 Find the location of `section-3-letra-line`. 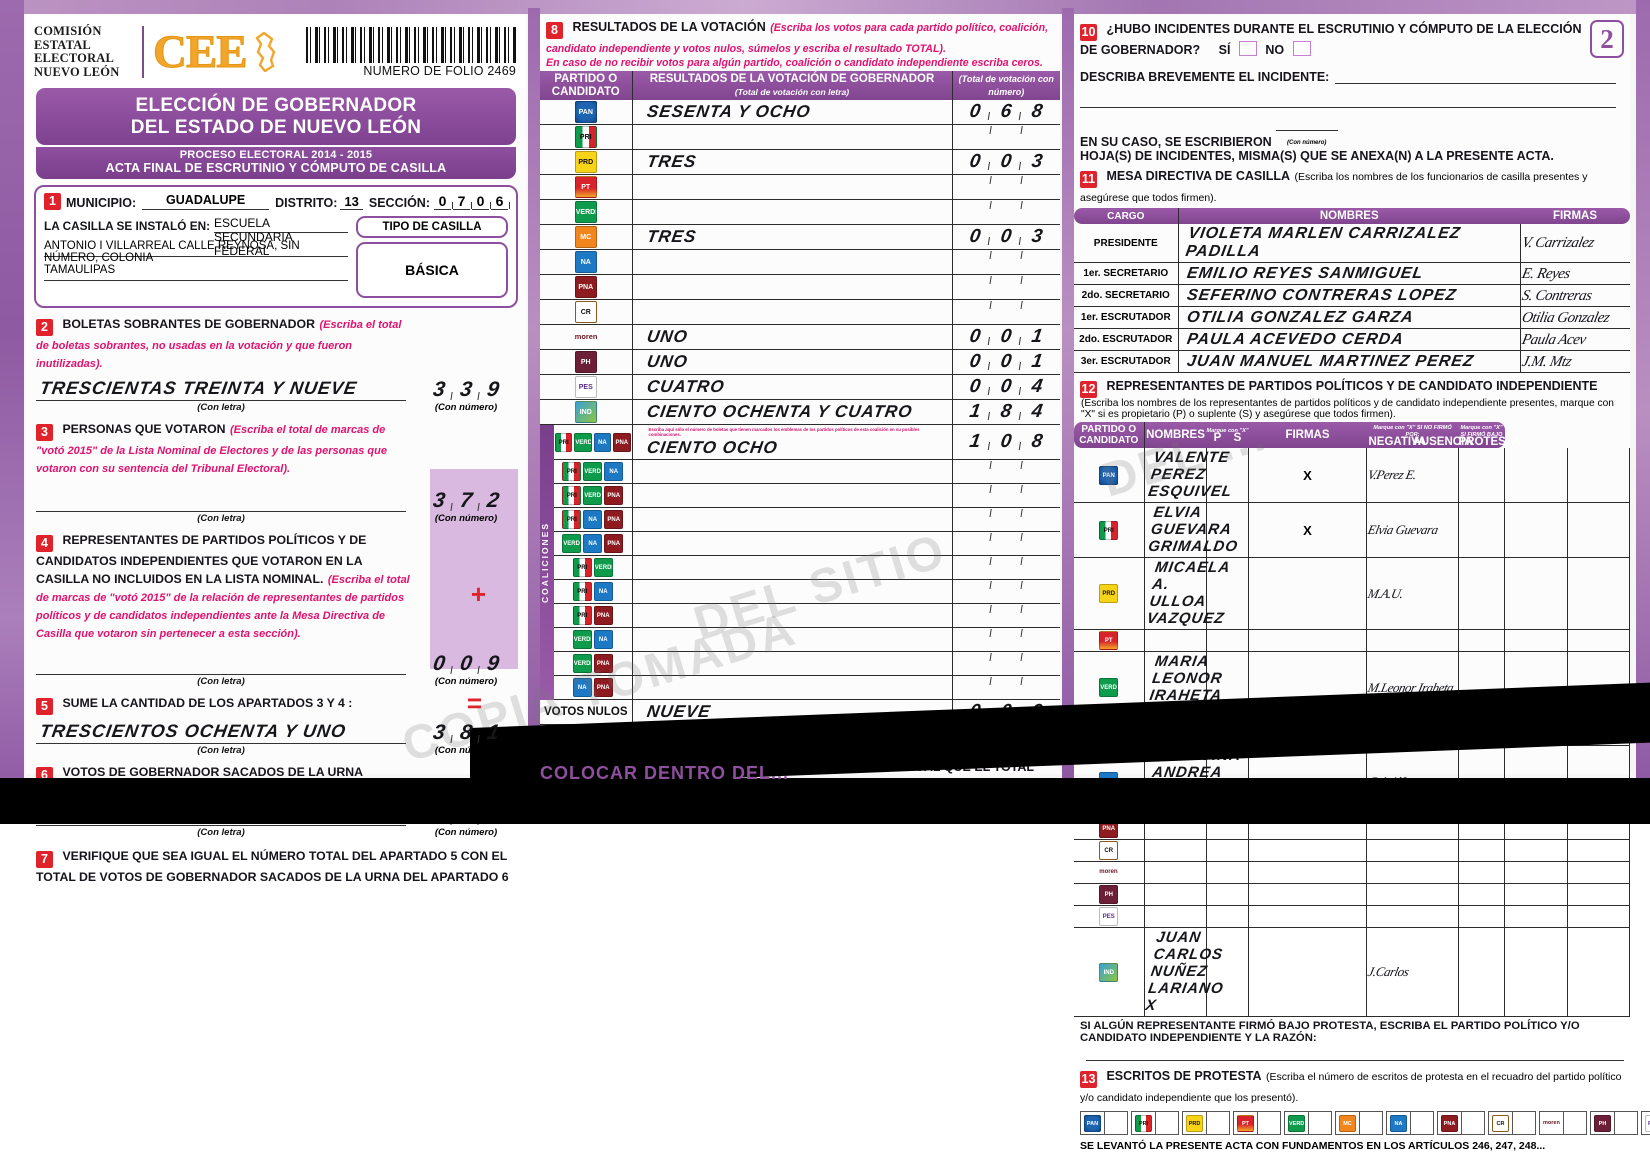

section-3-letra-line is located at coordinates (221, 502).